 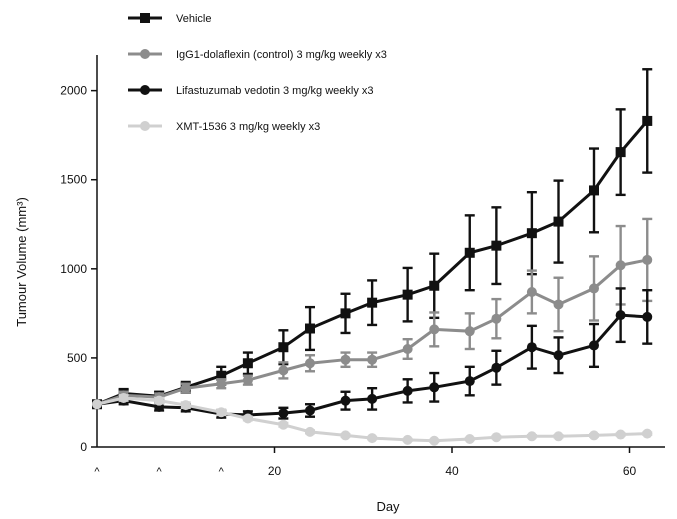 I want to click on x-tick-label: 40, so click(x=452, y=471).